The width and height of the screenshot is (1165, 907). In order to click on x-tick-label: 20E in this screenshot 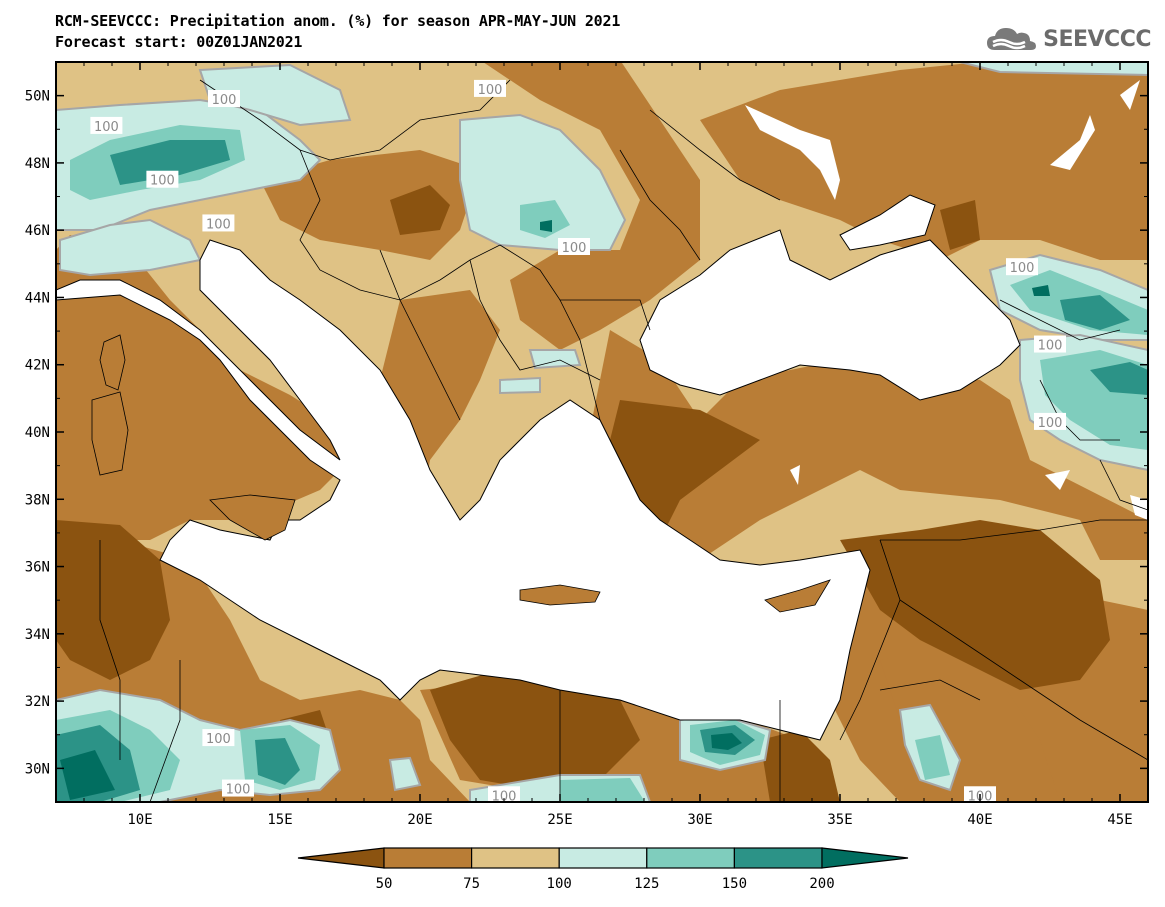, I will do `click(419, 820)`.